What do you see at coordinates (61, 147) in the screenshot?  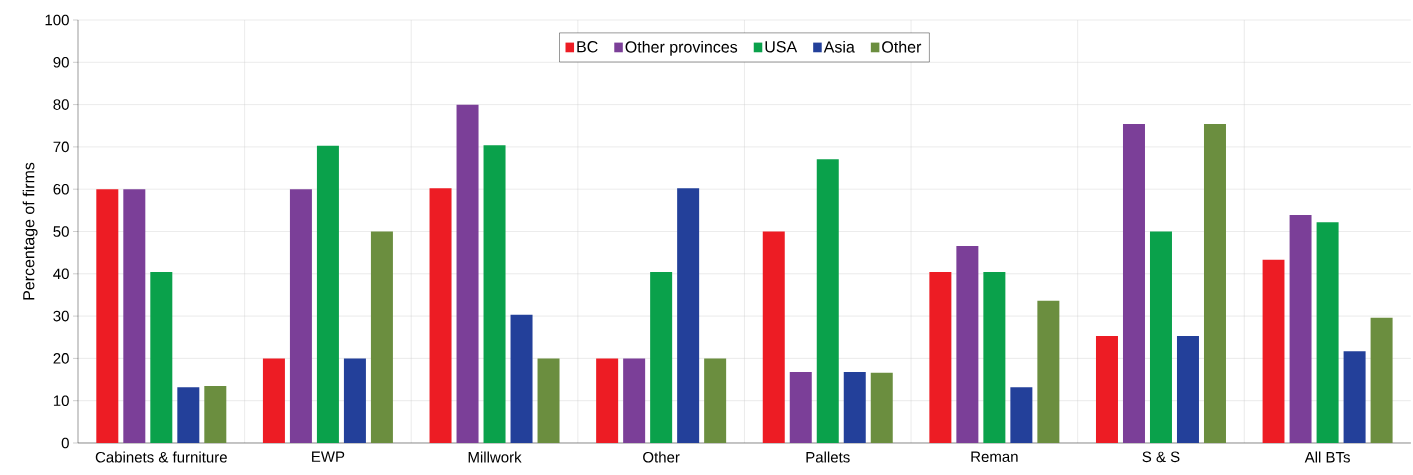 I see `y-tick-label: 70` at bounding box center [61, 147].